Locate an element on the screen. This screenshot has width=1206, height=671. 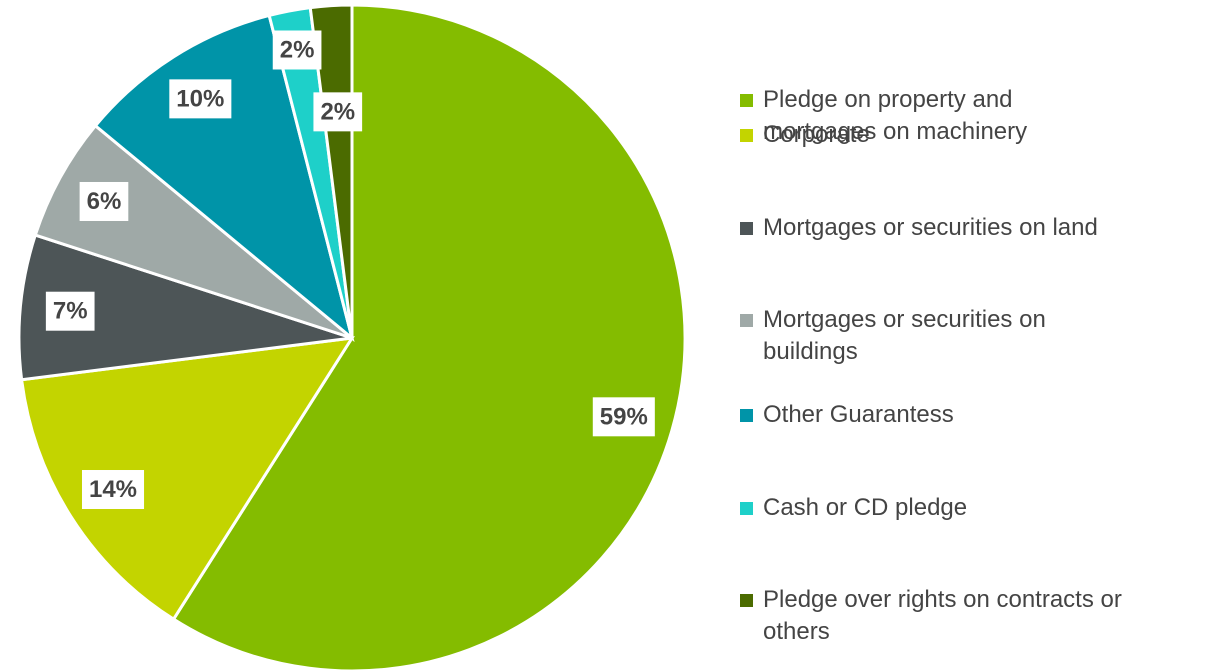
data-label-text: 14% is located at coordinates (113, 489).